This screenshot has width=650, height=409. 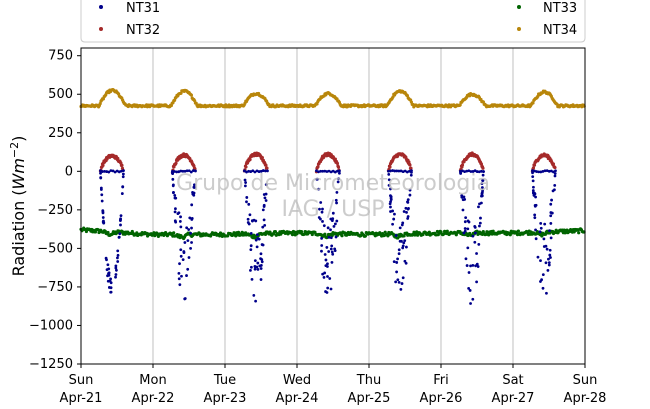 What do you see at coordinates (368, 380) in the screenshot?
I see `x-tick-label-day: Thu` at bounding box center [368, 380].